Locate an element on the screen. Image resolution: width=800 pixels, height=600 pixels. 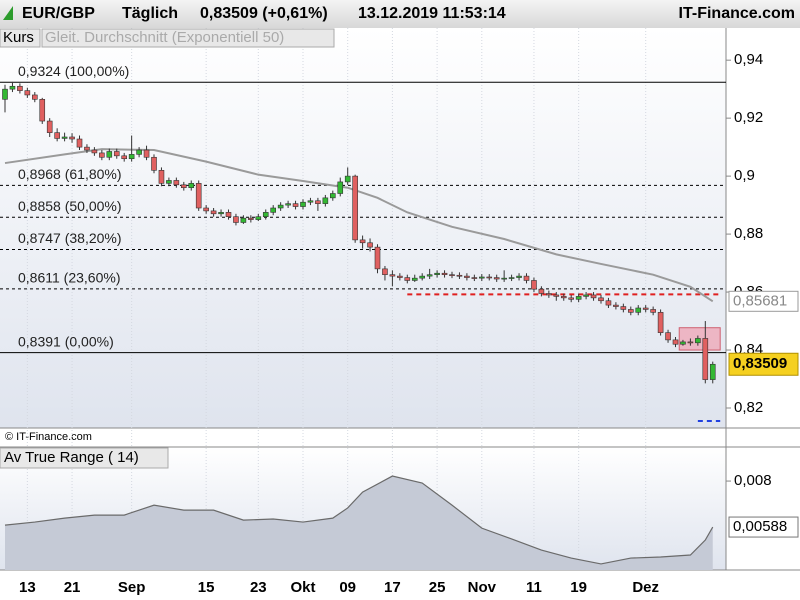
ema-tag is located at coordinates (763, 301).